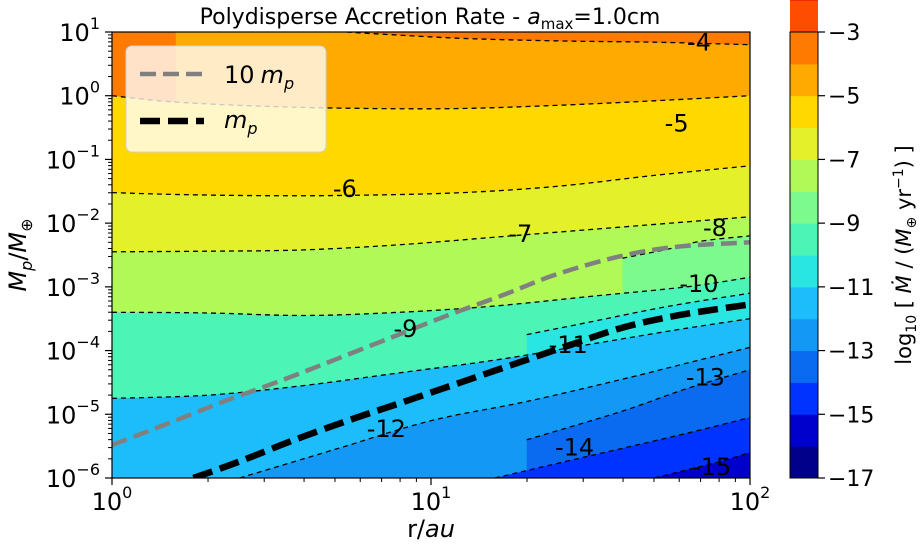 The width and height of the screenshot is (922, 545). I want to click on y-tick-label: 10¹, so click(79, 30).